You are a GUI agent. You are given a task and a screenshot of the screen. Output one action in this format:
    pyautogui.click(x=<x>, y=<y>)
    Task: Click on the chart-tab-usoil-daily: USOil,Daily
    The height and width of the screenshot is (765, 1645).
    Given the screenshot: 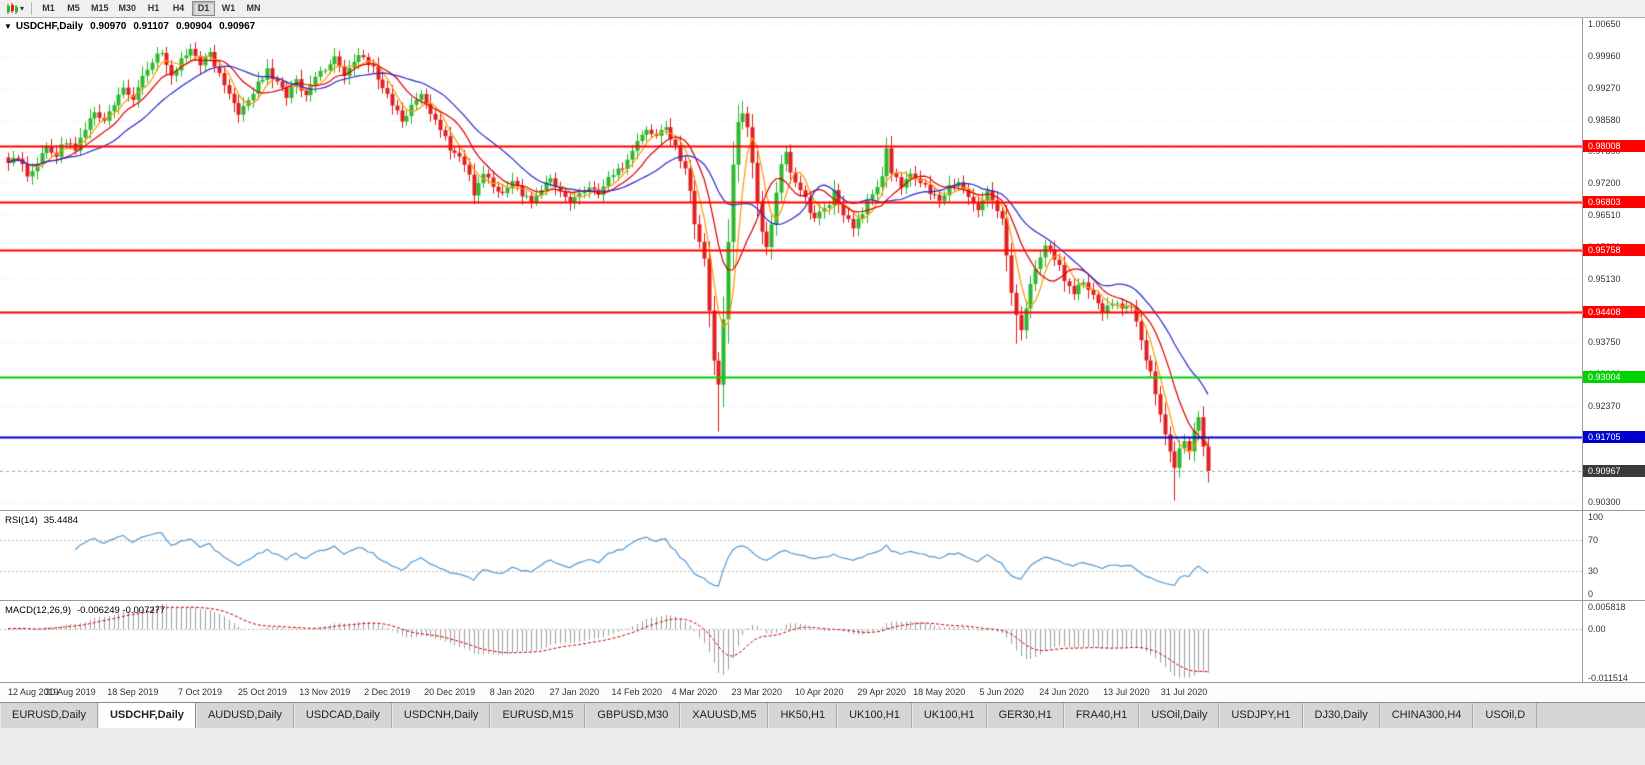 What is the action you would take?
    pyautogui.click(x=1179, y=715)
    